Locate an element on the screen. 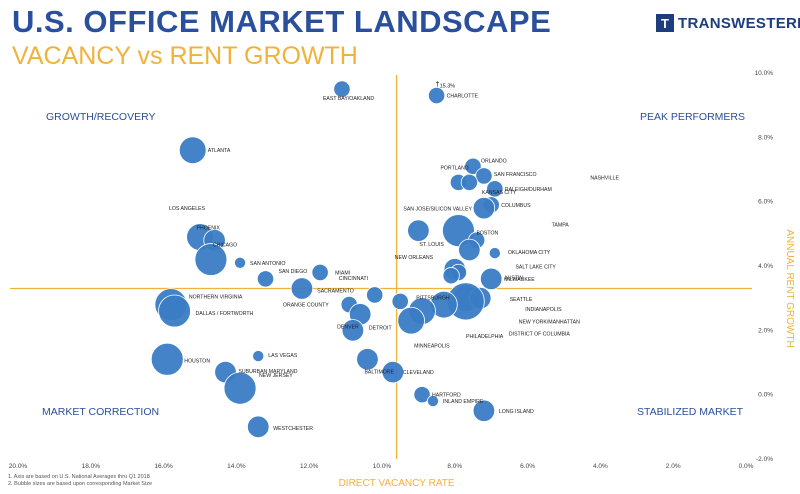 The height and width of the screenshot is (494, 800). x-tick-label: 6.0% is located at coordinates (527, 466).